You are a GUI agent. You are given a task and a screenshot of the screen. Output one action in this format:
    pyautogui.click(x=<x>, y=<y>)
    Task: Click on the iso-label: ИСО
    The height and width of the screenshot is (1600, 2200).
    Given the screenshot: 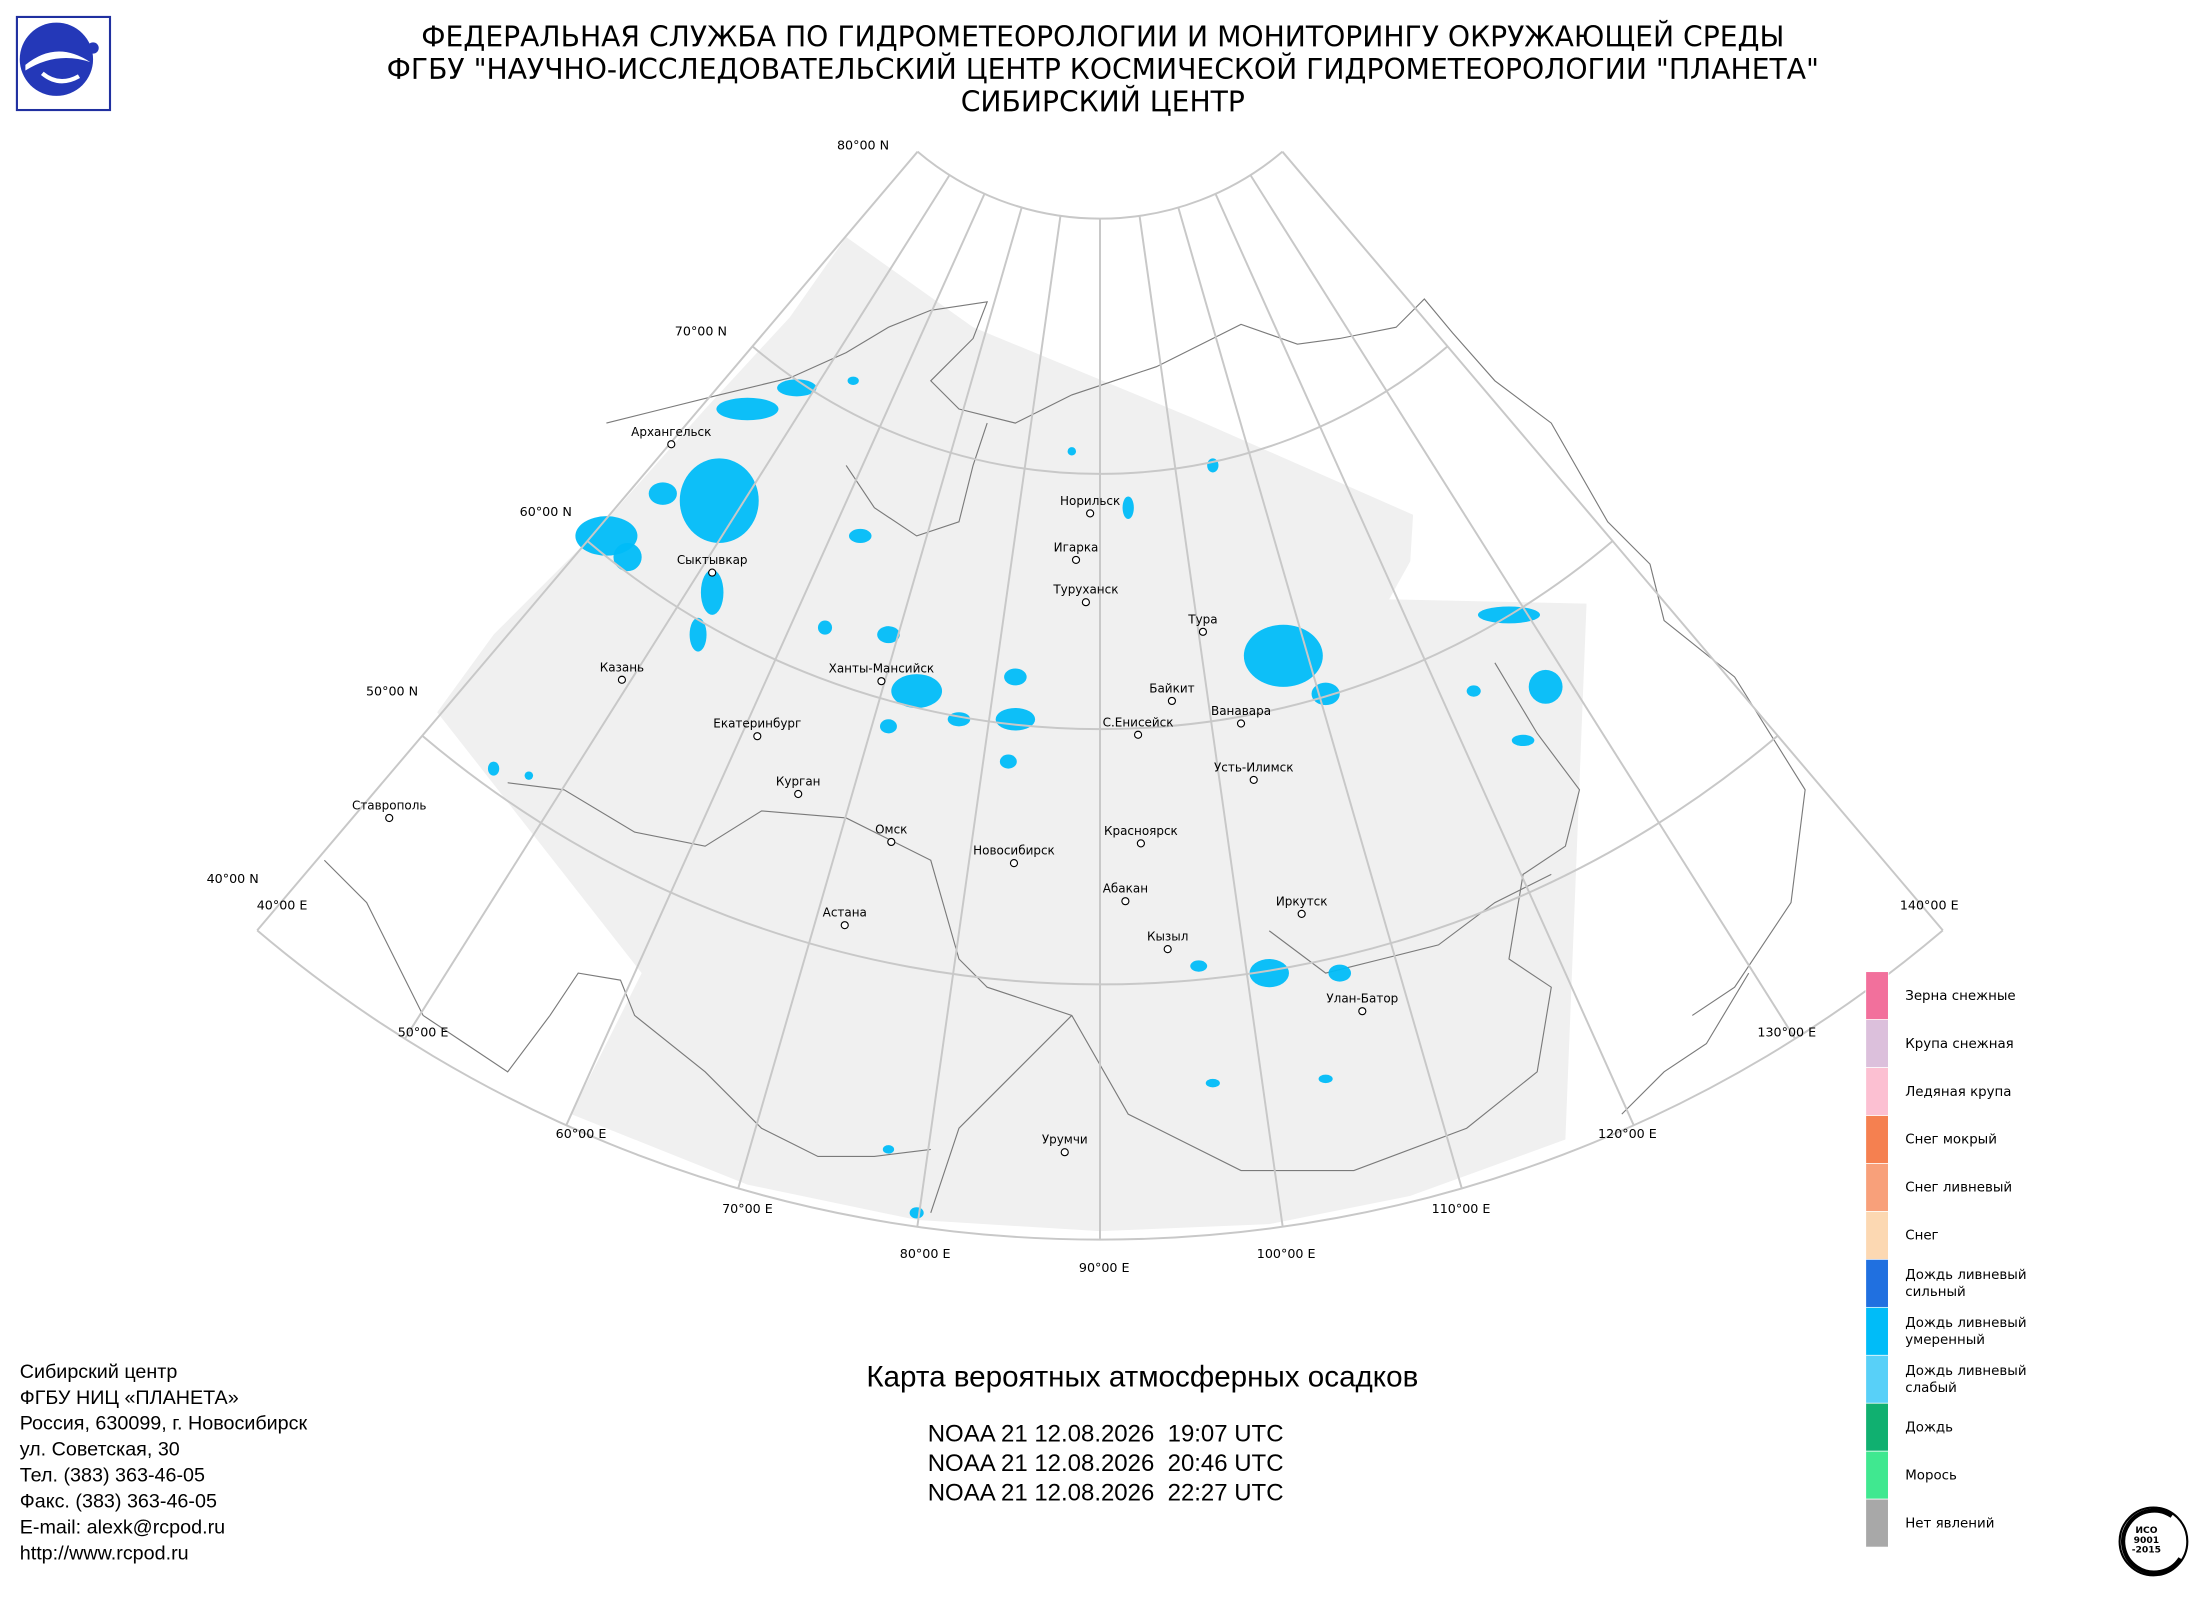 What is the action you would take?
    pyautogui.click(x=2146, y=1530)
    